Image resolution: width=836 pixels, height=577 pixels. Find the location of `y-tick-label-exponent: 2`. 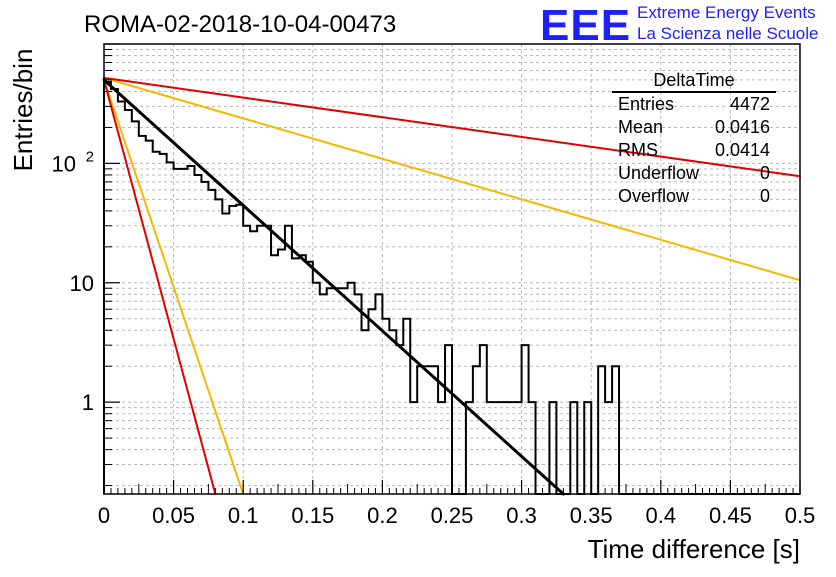

y-tick-label-exponent: 2 is located at coordinates (90, 156).